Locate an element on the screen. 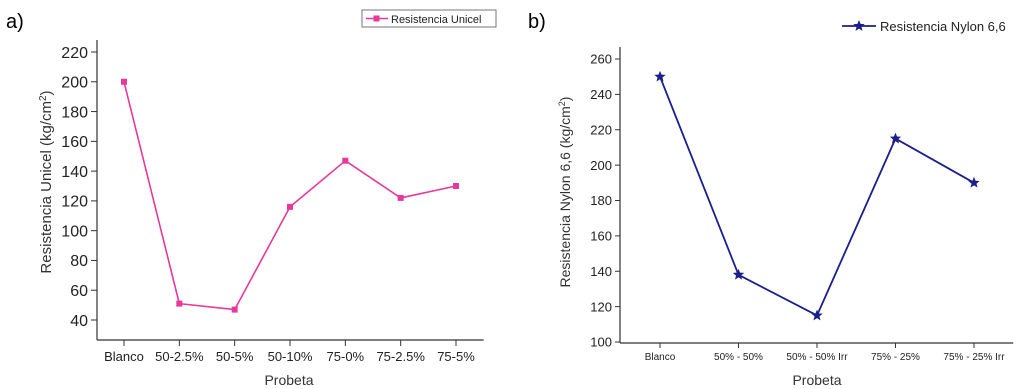 The height and width of the screenshot is (389, 1032). x-tick-label: 75% - 25% is located at coordinates (895, 357).